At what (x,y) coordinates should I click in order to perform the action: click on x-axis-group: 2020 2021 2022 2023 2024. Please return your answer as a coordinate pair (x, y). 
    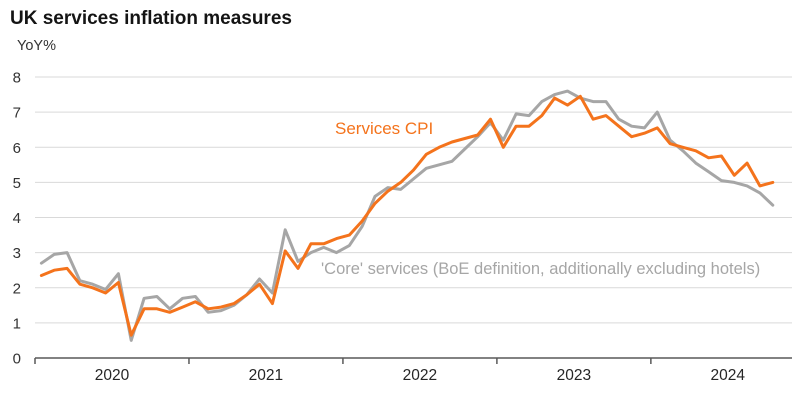
    Looking at the image, I should click on (413, 370).